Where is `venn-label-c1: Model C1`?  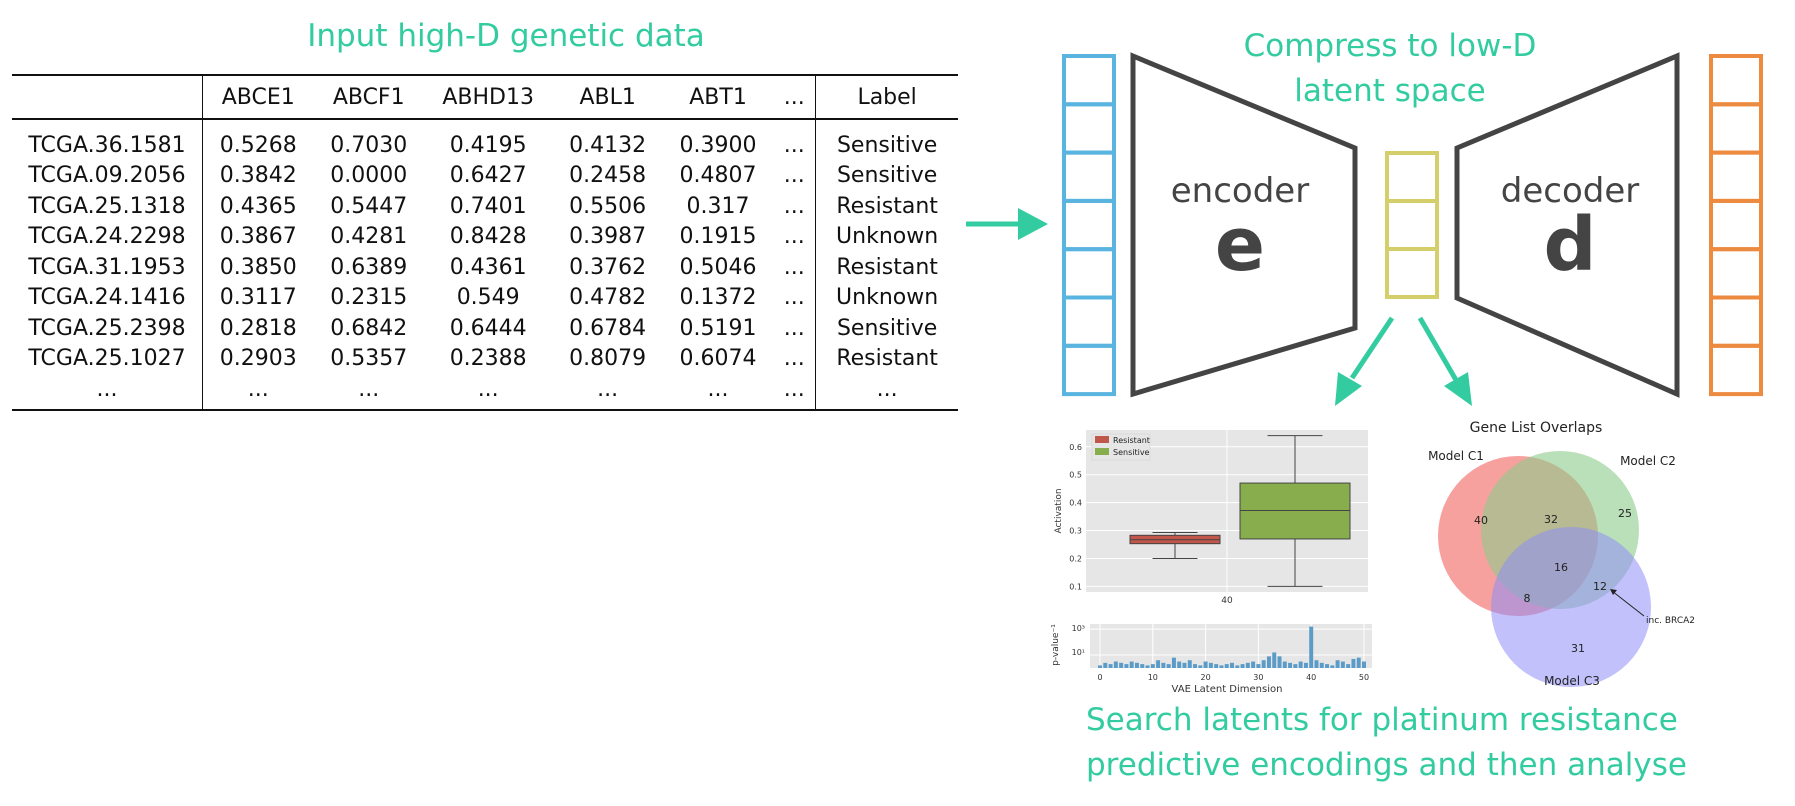 venn-label-c1: Model C1 is located at coordinates (1456, 456).